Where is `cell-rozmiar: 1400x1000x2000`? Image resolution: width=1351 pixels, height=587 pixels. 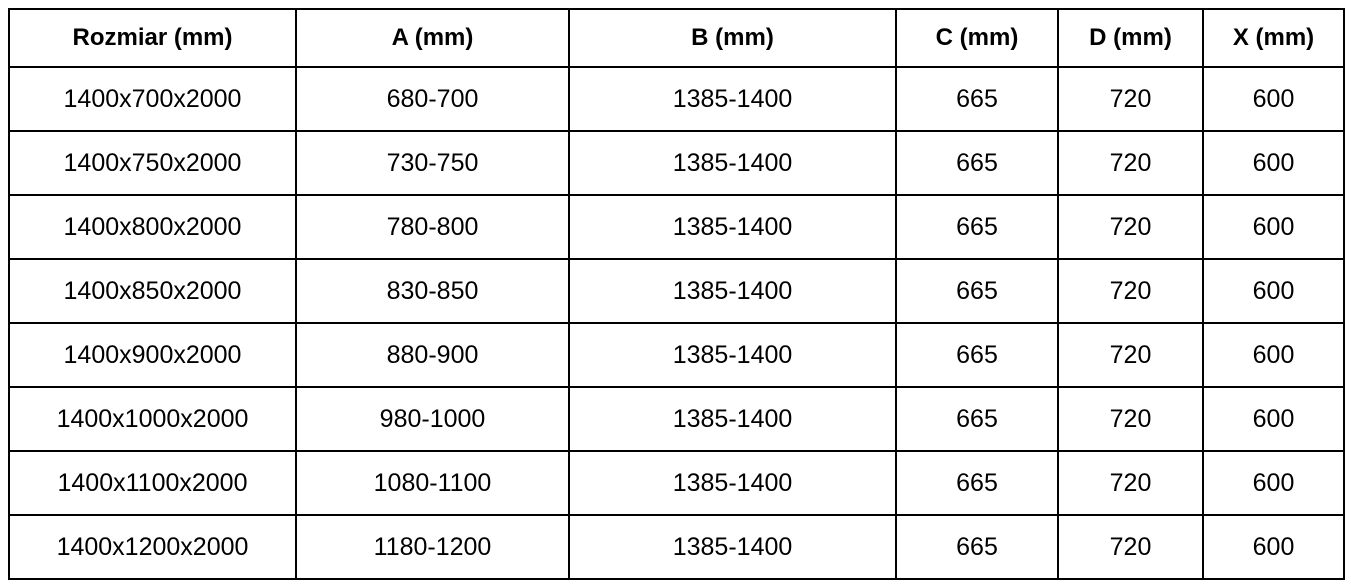
cell-rozmiar: 1400x1000x2000 is located at coordinates (152, 419).